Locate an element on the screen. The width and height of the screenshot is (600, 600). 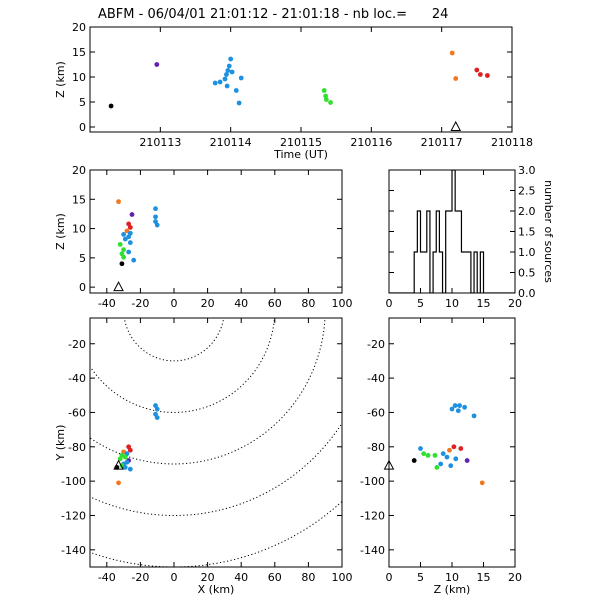
x-axis-title: Time (UT) is located at coordinates (300, 154).